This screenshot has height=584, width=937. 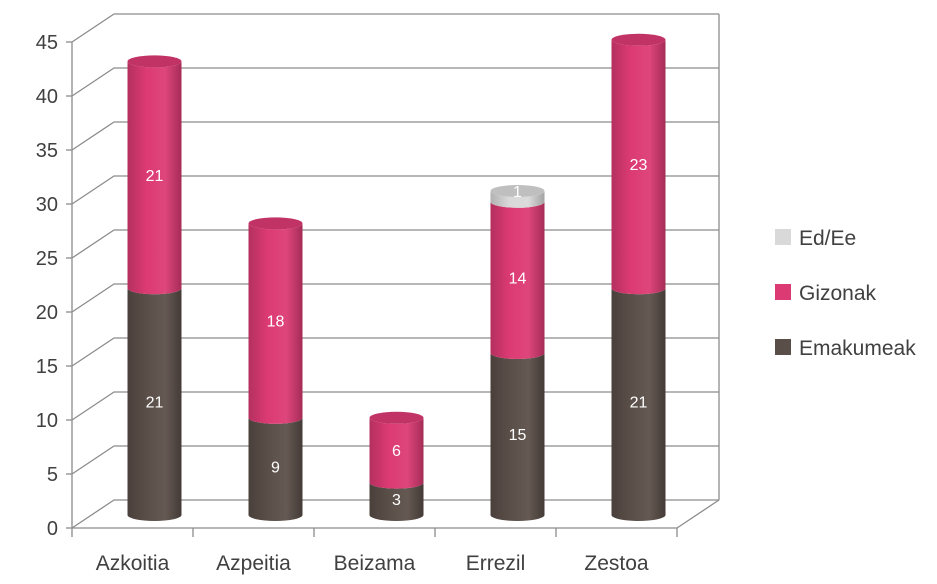 I want to click on legend-item: Gizonak, so click(x=826, y=293).